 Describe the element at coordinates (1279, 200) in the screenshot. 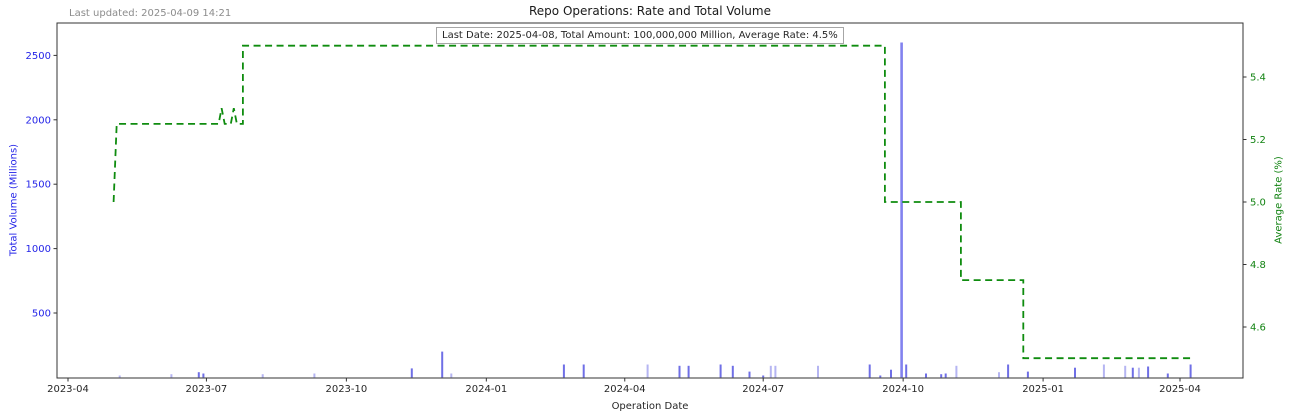

I see `right-axis-label: Average Rate (%)` at that location.